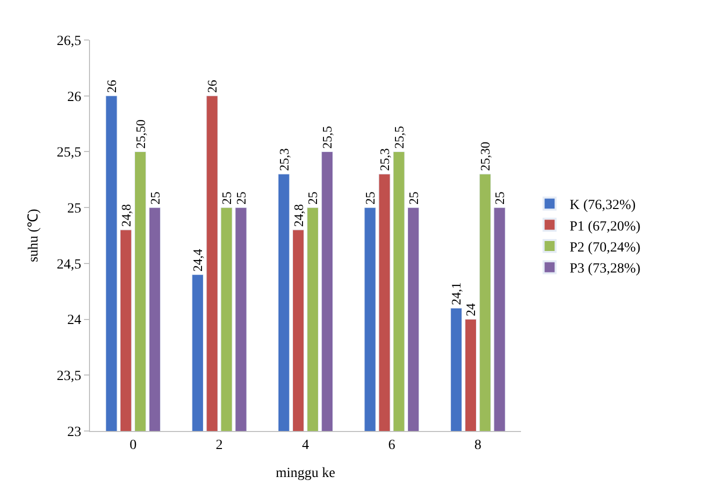 This screenshot has height=491, width=711. What do you see at coordinates (140, 134) in the screenshot?
I see `data-label: 25,50` at bounding box center [140, 134].